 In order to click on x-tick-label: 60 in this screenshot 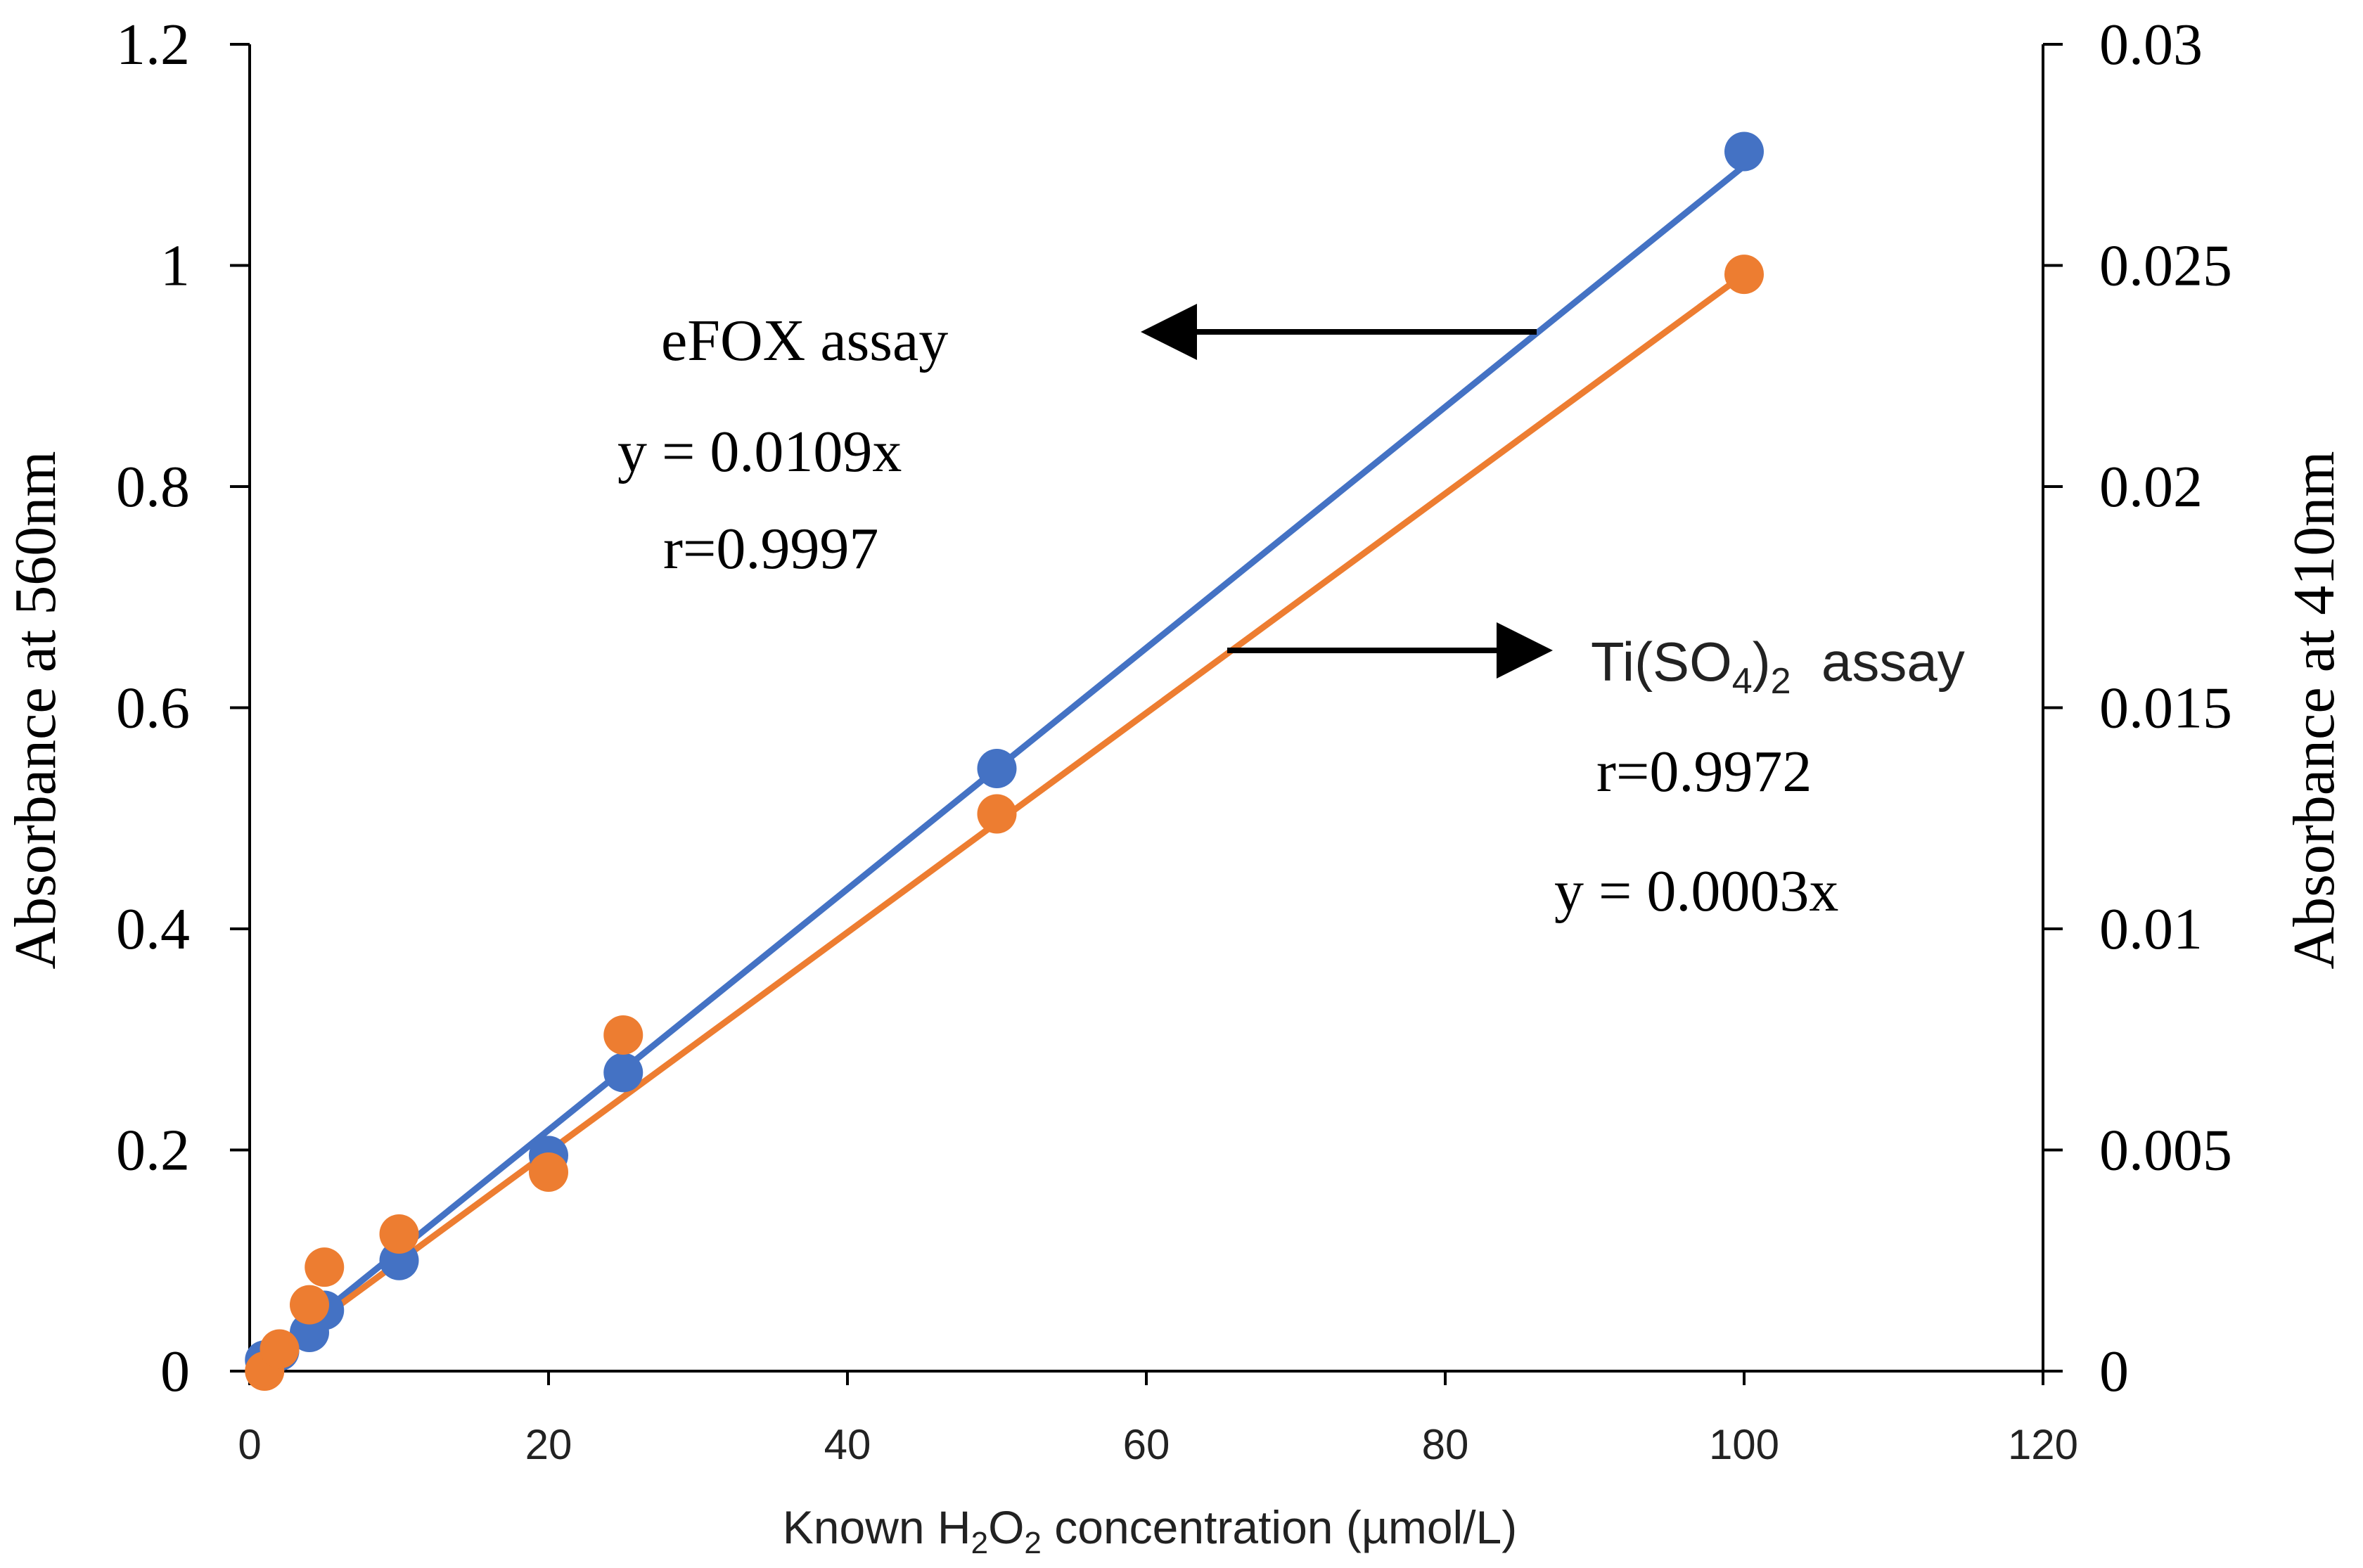, I will do `click(1146, 1444)`.